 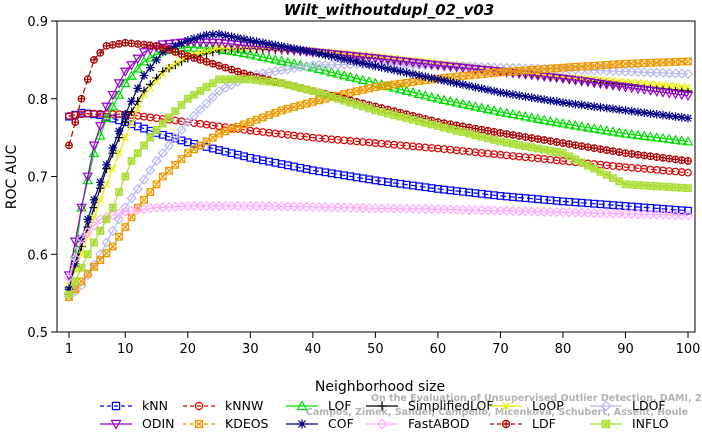 I want to click on legend-label: FastABOD, so click(x=439, y=423).